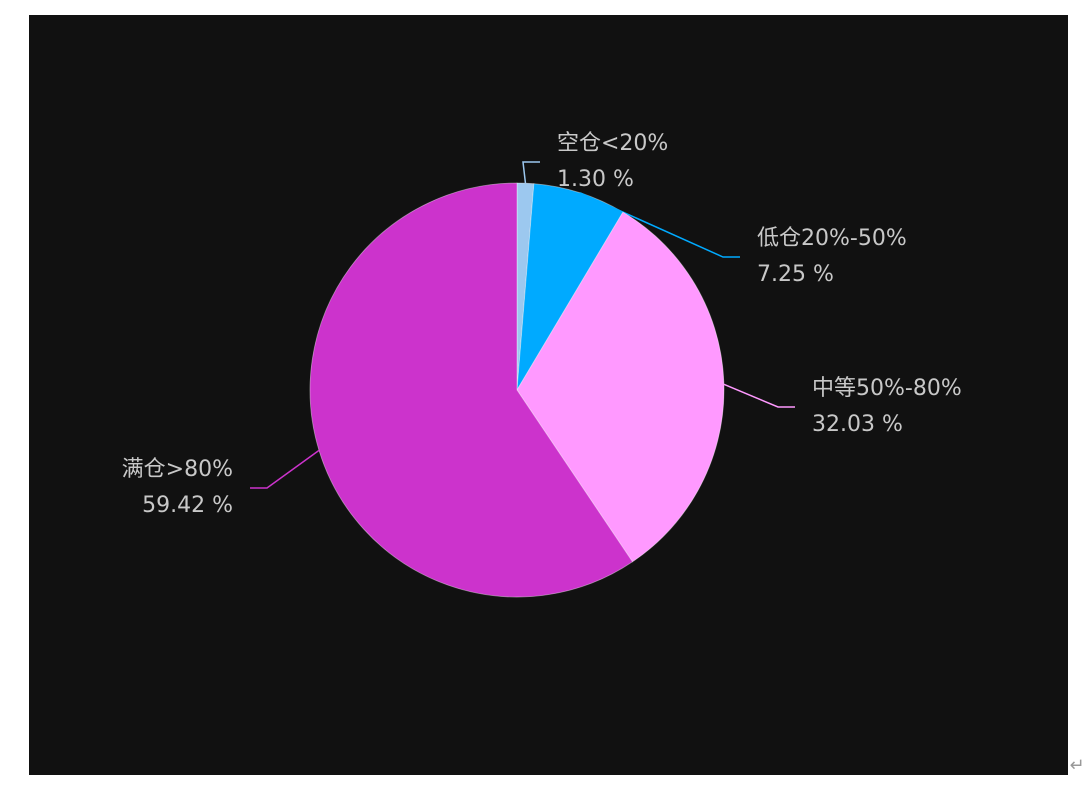 Image resolution: width=1086 pixels, height=792 pixels. What do you see at coordinates (1076, 765) in the screenshot?
I see `paragraph-mark: ↵` at bounding box center [1076, 765].